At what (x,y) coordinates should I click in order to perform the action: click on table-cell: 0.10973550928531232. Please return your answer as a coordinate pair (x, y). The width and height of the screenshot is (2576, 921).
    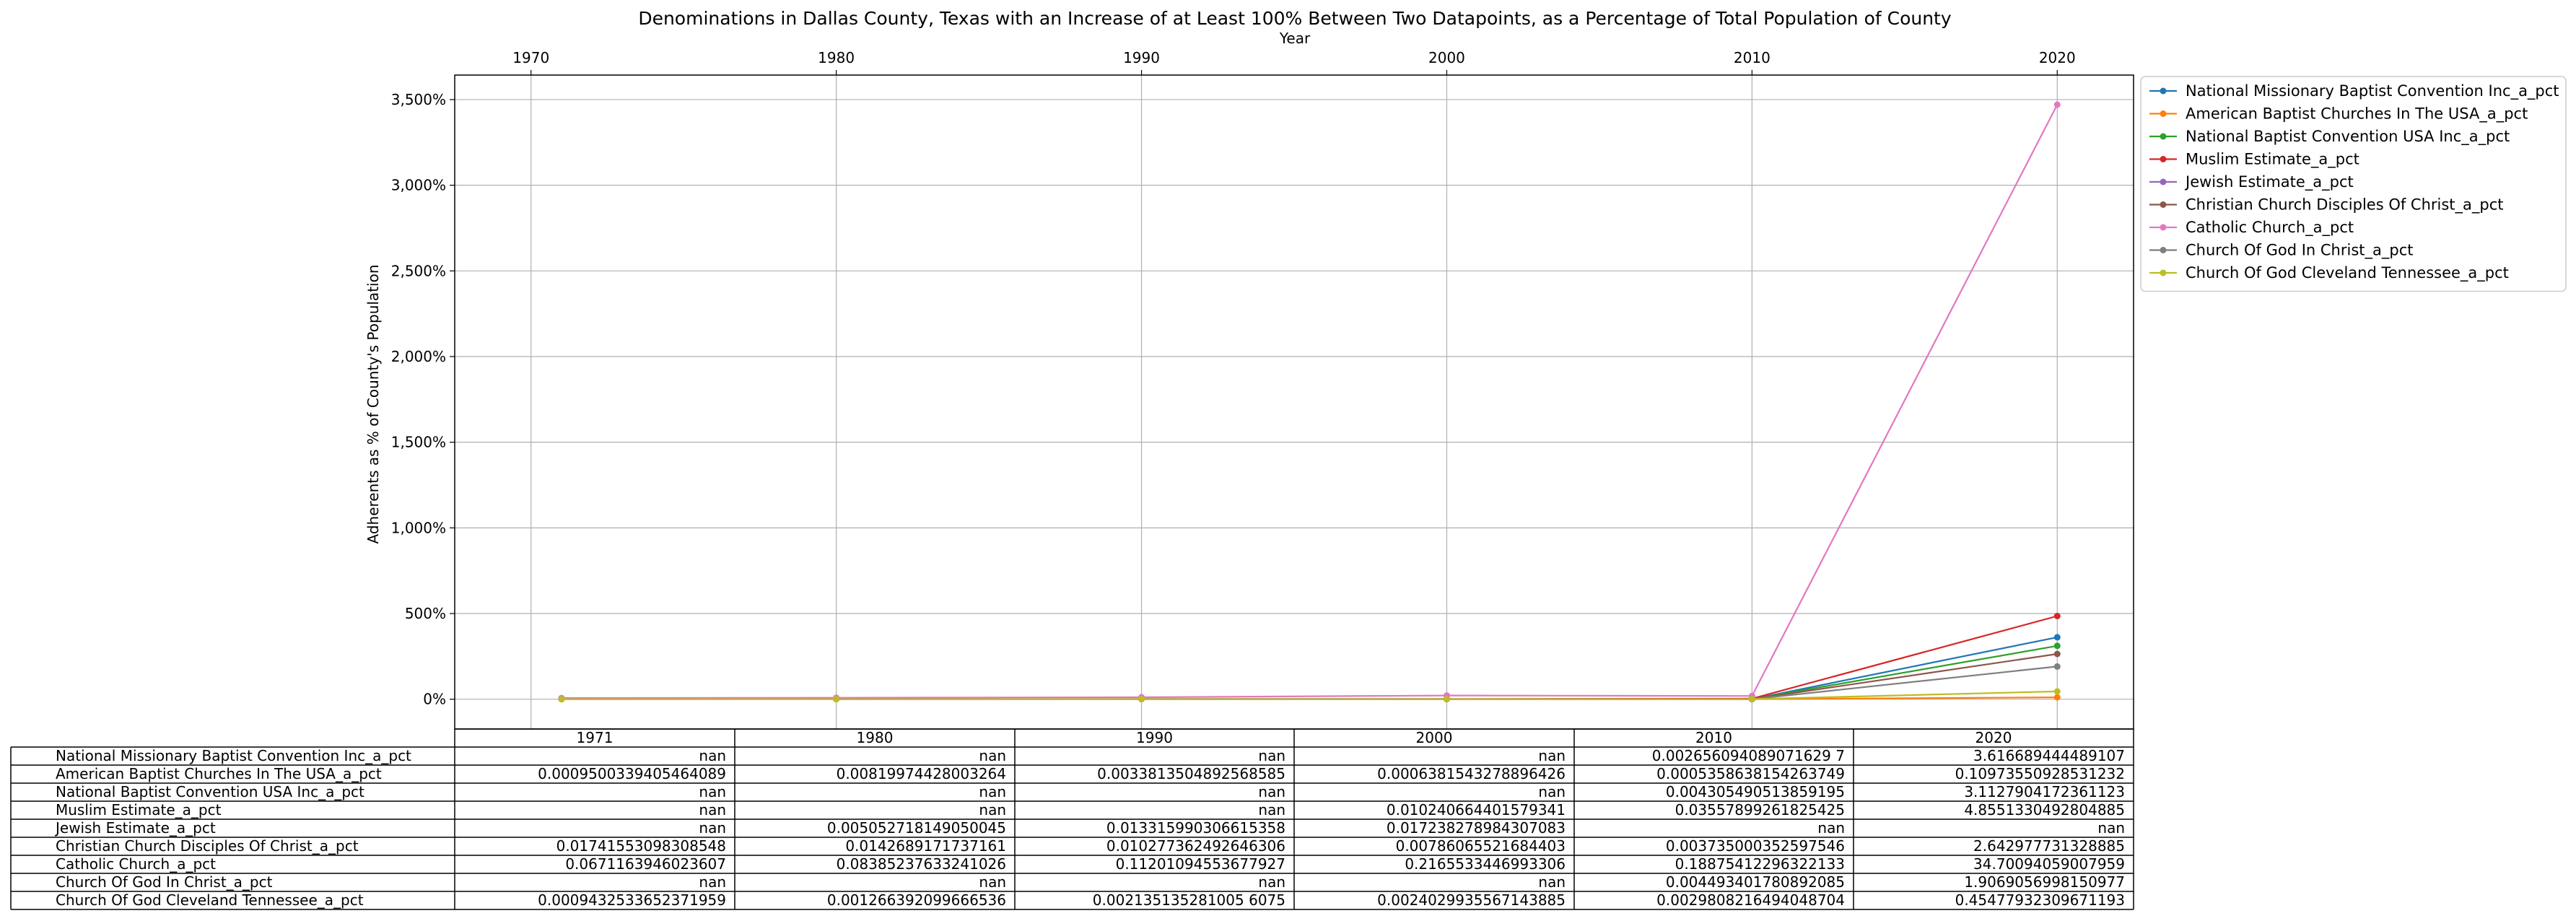
    Looking at the image, I should click on (2040, 773).